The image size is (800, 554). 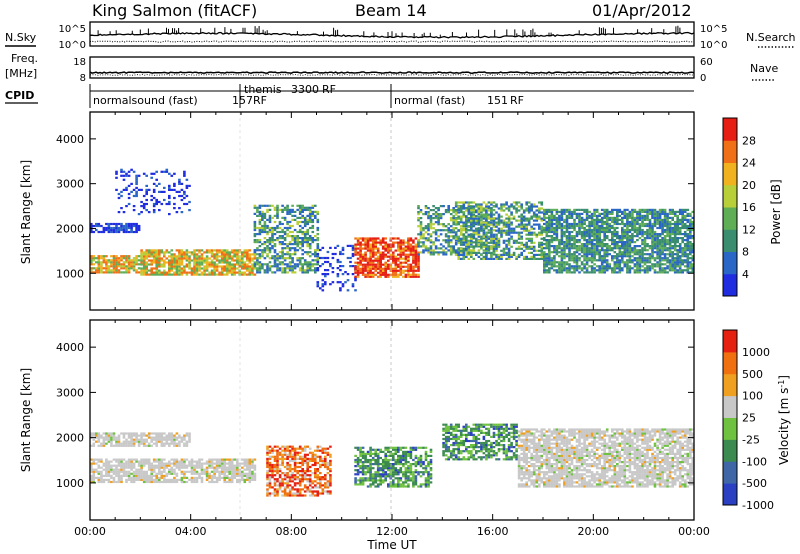 What do you see at coordinates (730, 285) in the screenshot?
I see `colorbar-swatch` at bounding box center [730, 285].